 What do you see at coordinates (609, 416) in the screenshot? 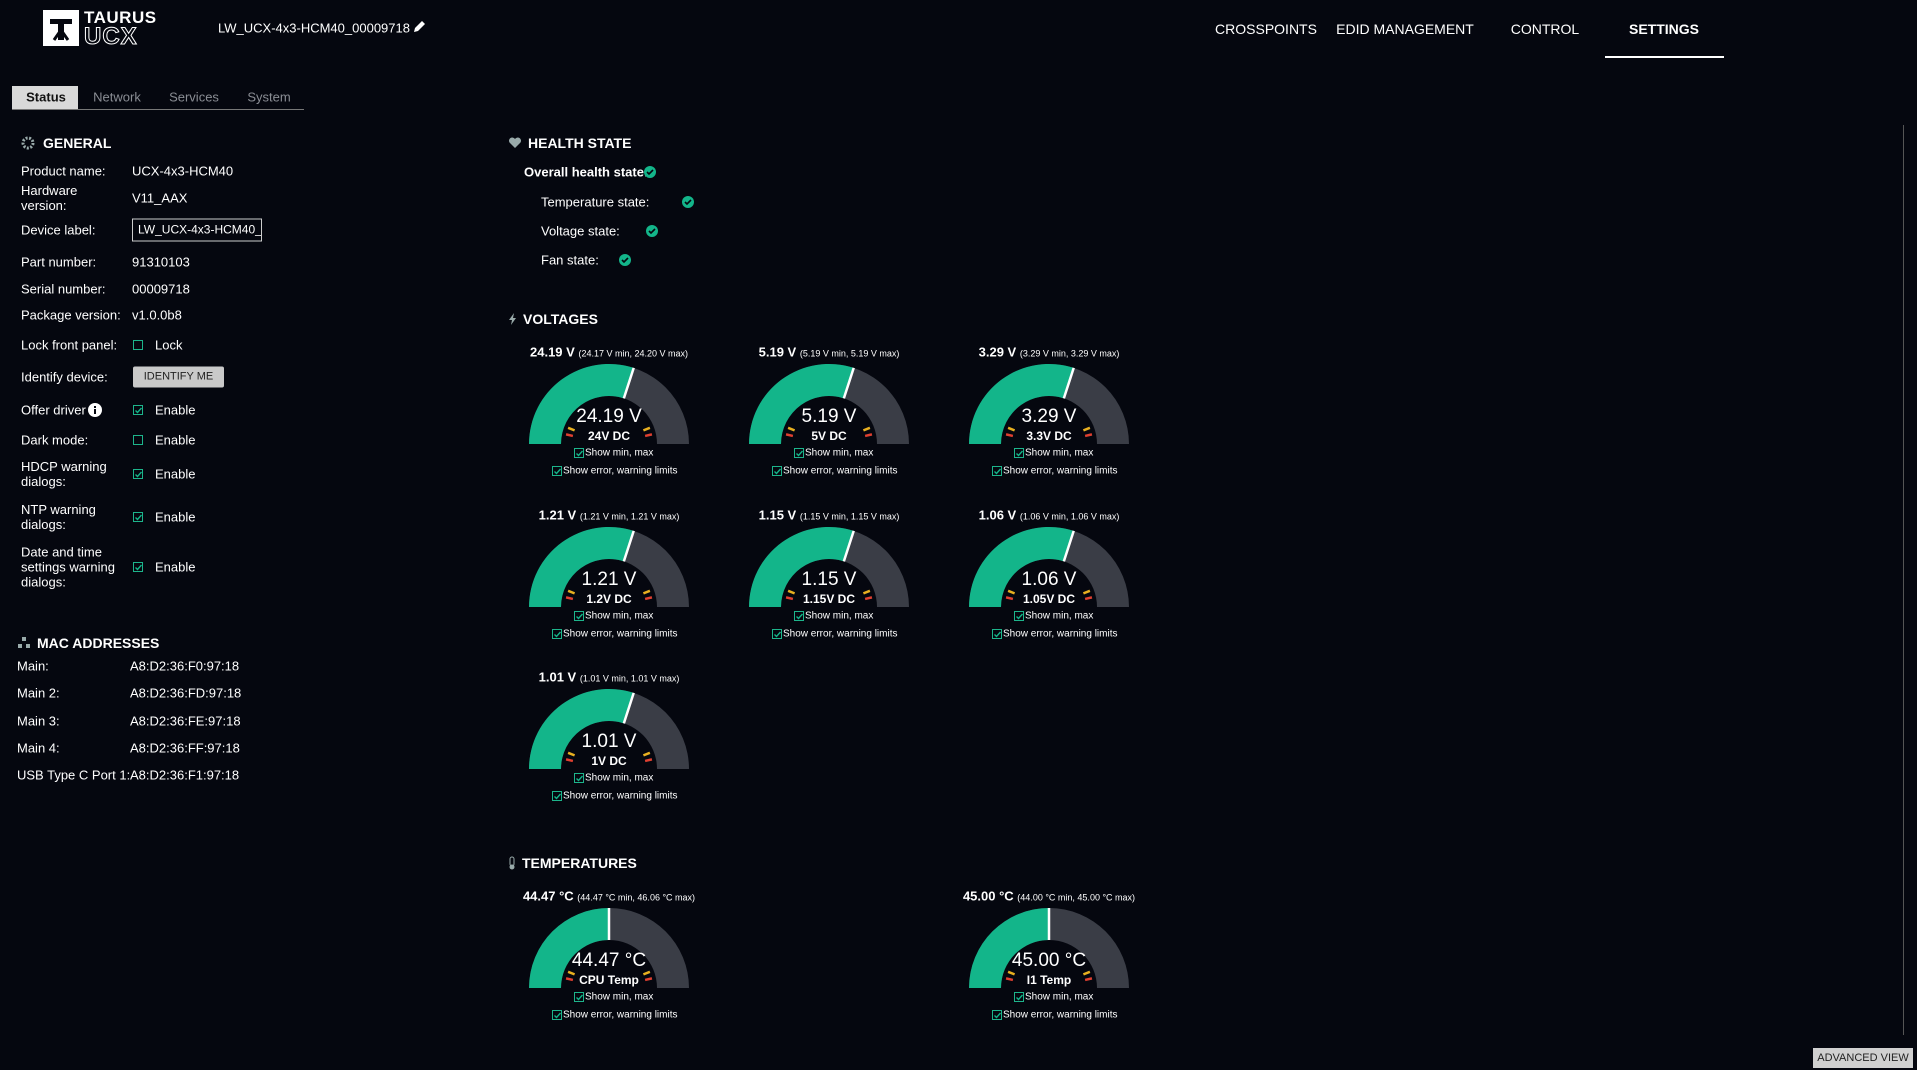
I see `gauge-value: 24.19 V` at bounding box center [609, 416].